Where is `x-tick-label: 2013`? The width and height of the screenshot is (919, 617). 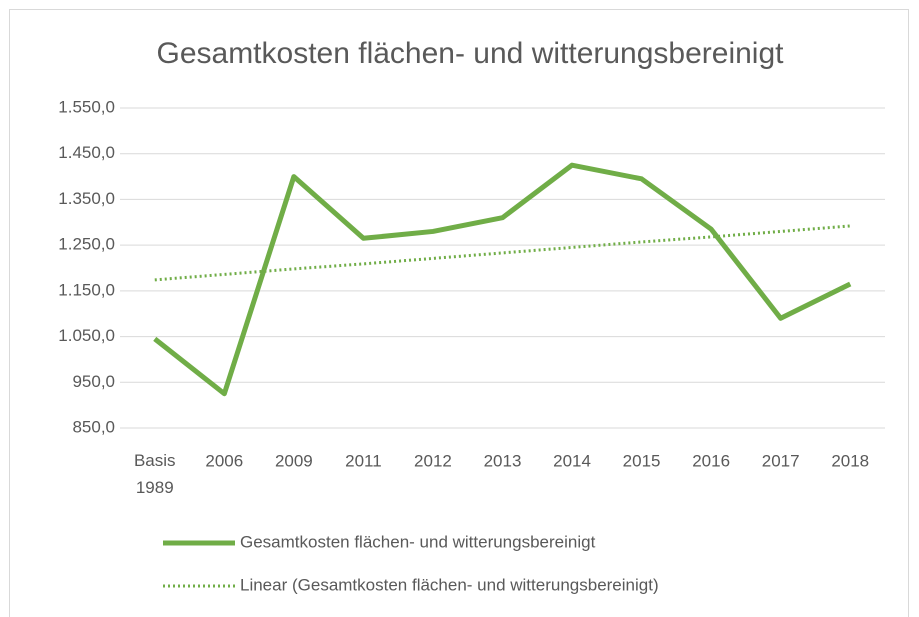 x-tick-label: 2013 is located at coordinates (503, 460).